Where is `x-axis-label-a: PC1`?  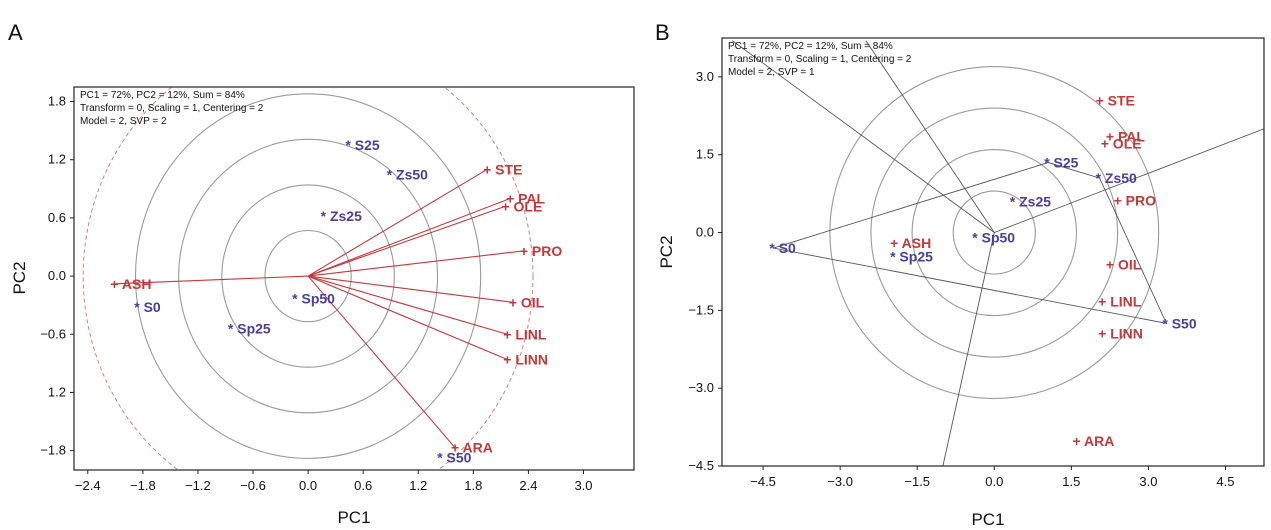
x-axis-label-a: PC1 is located at coordinates (353, 517).